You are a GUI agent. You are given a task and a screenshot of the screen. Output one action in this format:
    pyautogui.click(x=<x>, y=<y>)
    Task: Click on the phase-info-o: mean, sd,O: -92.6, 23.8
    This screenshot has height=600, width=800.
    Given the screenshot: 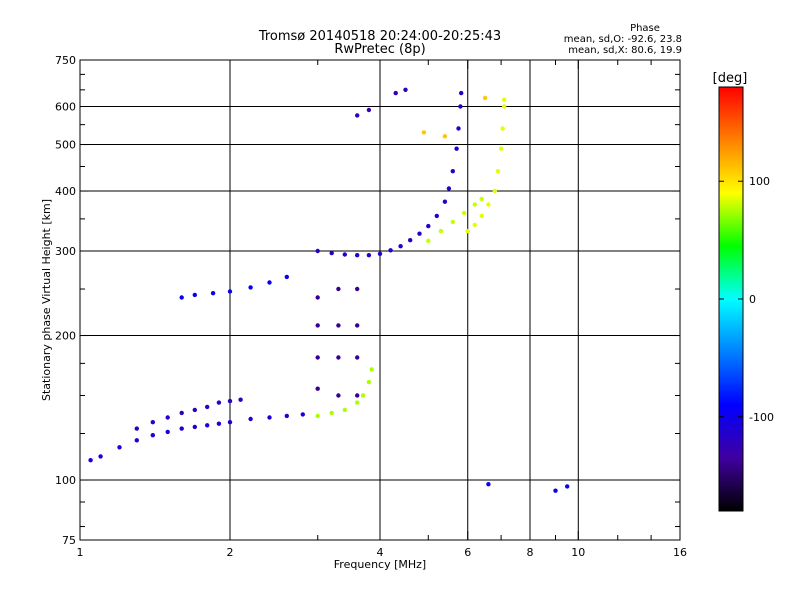 What is the action you would take?
    pyautogui.click(x=623, y=39)
    